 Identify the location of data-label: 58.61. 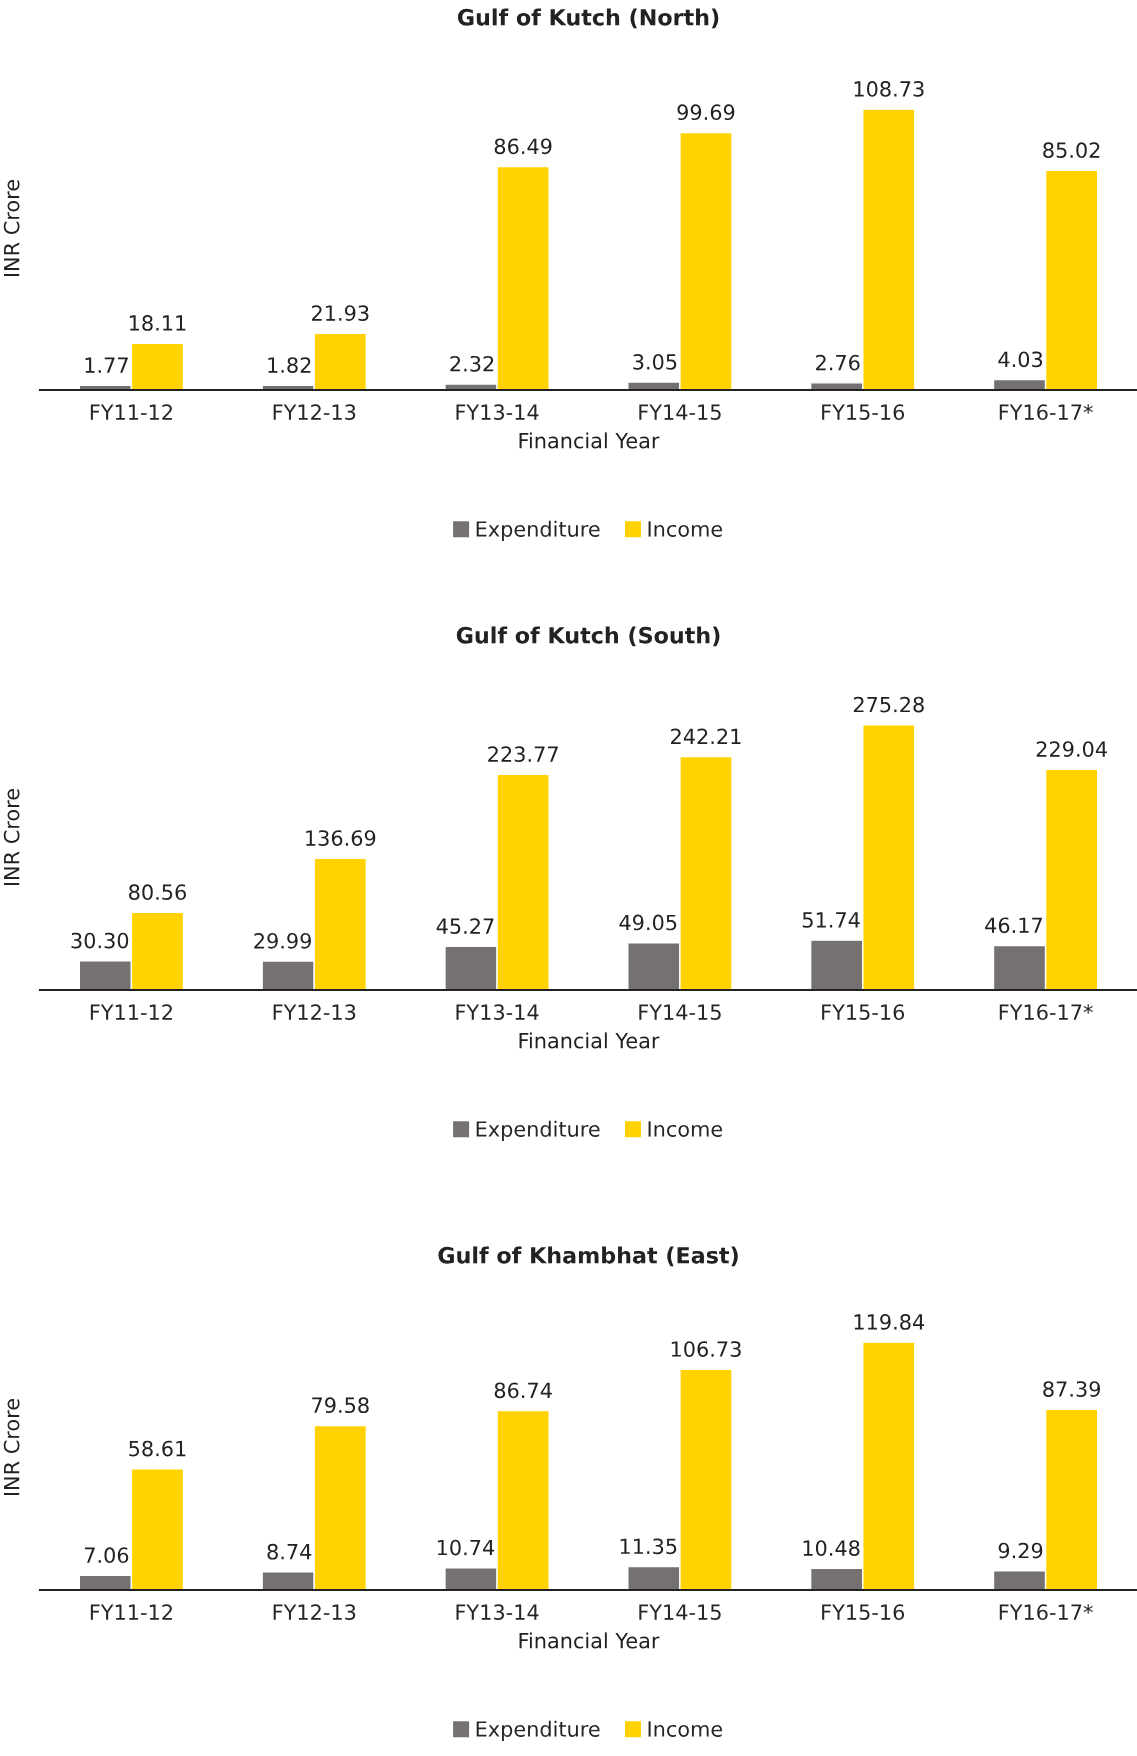
(157, 1448).